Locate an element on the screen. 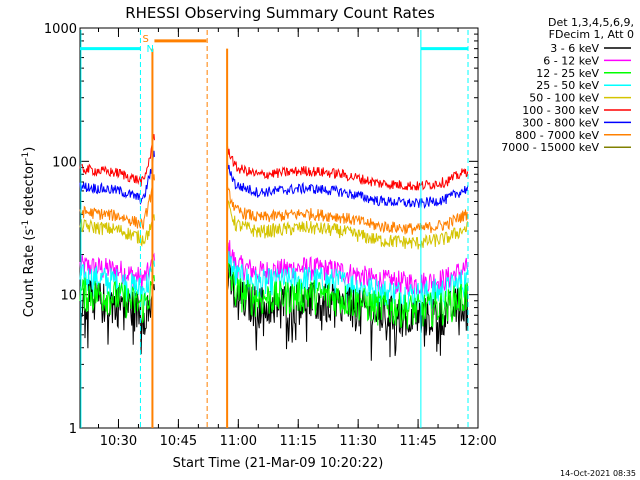  x-axis-label: Start Time (21-Mar-09 10:20:22) is located at coordinates (278, 463).